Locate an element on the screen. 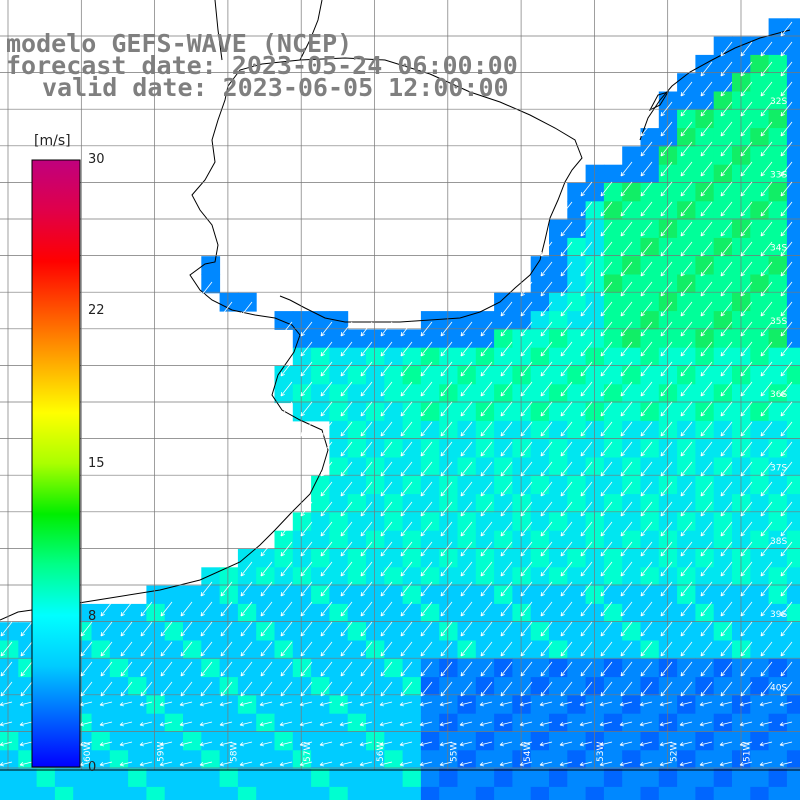 The image size is (800, 800). lon-label: 59W is located at coordinates (161, 752).